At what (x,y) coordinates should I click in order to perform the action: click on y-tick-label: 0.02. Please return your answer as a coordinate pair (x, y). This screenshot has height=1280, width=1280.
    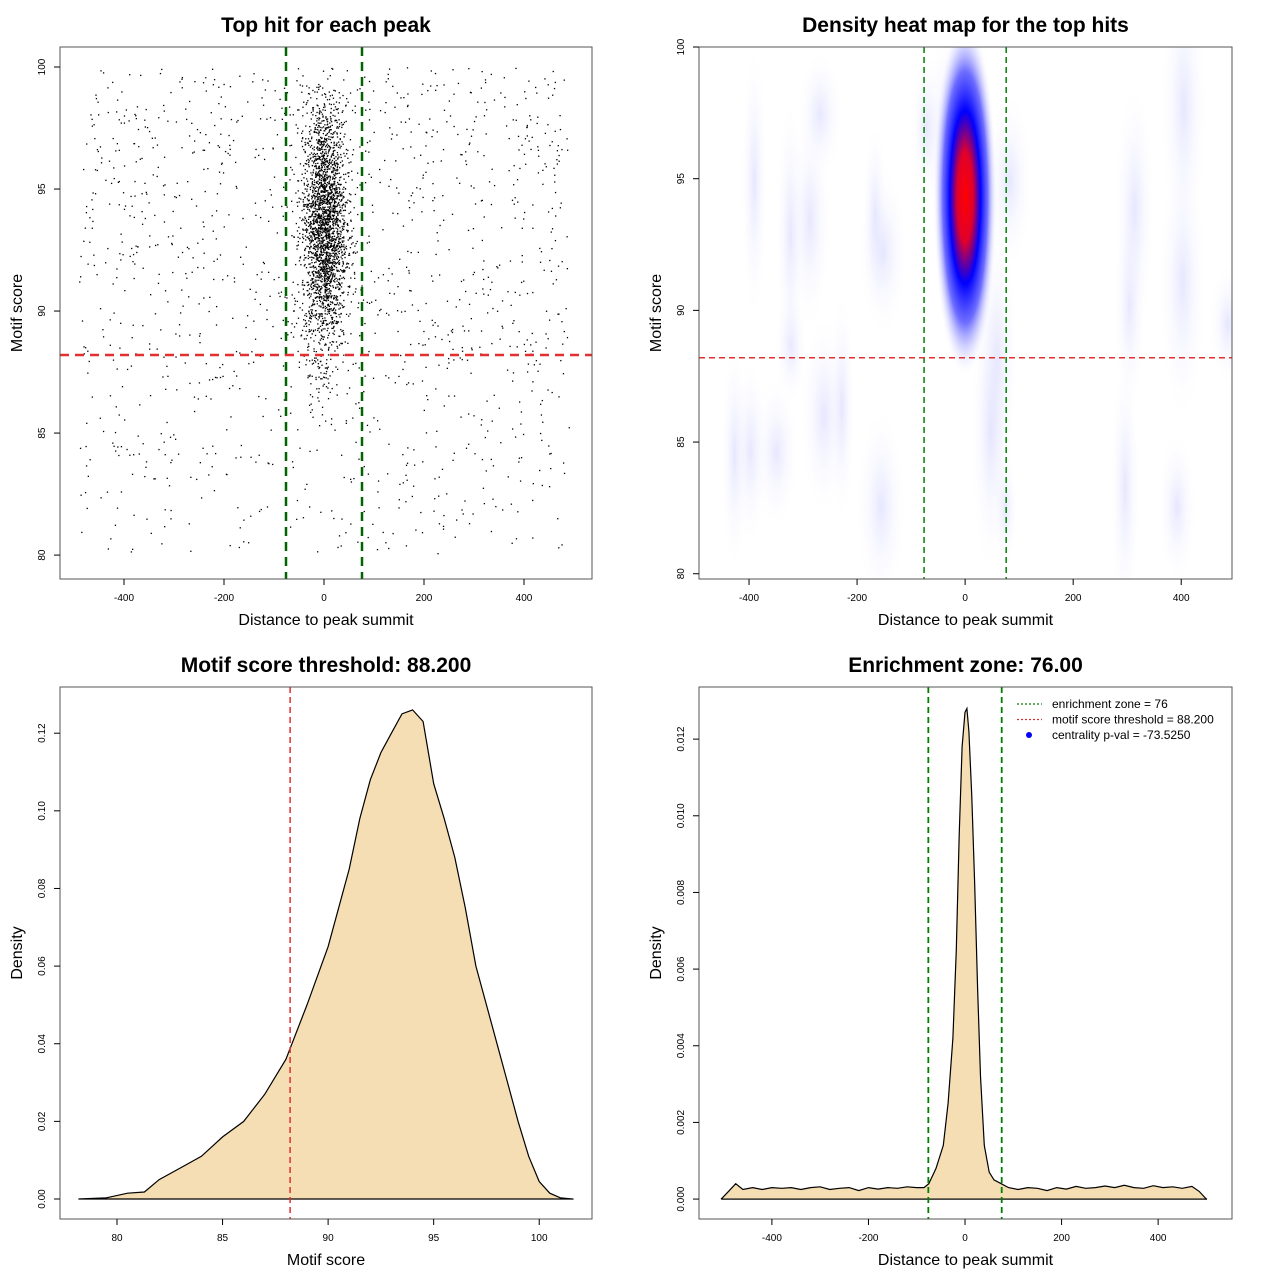
    Looking at the image, I should click on (42, 1121).